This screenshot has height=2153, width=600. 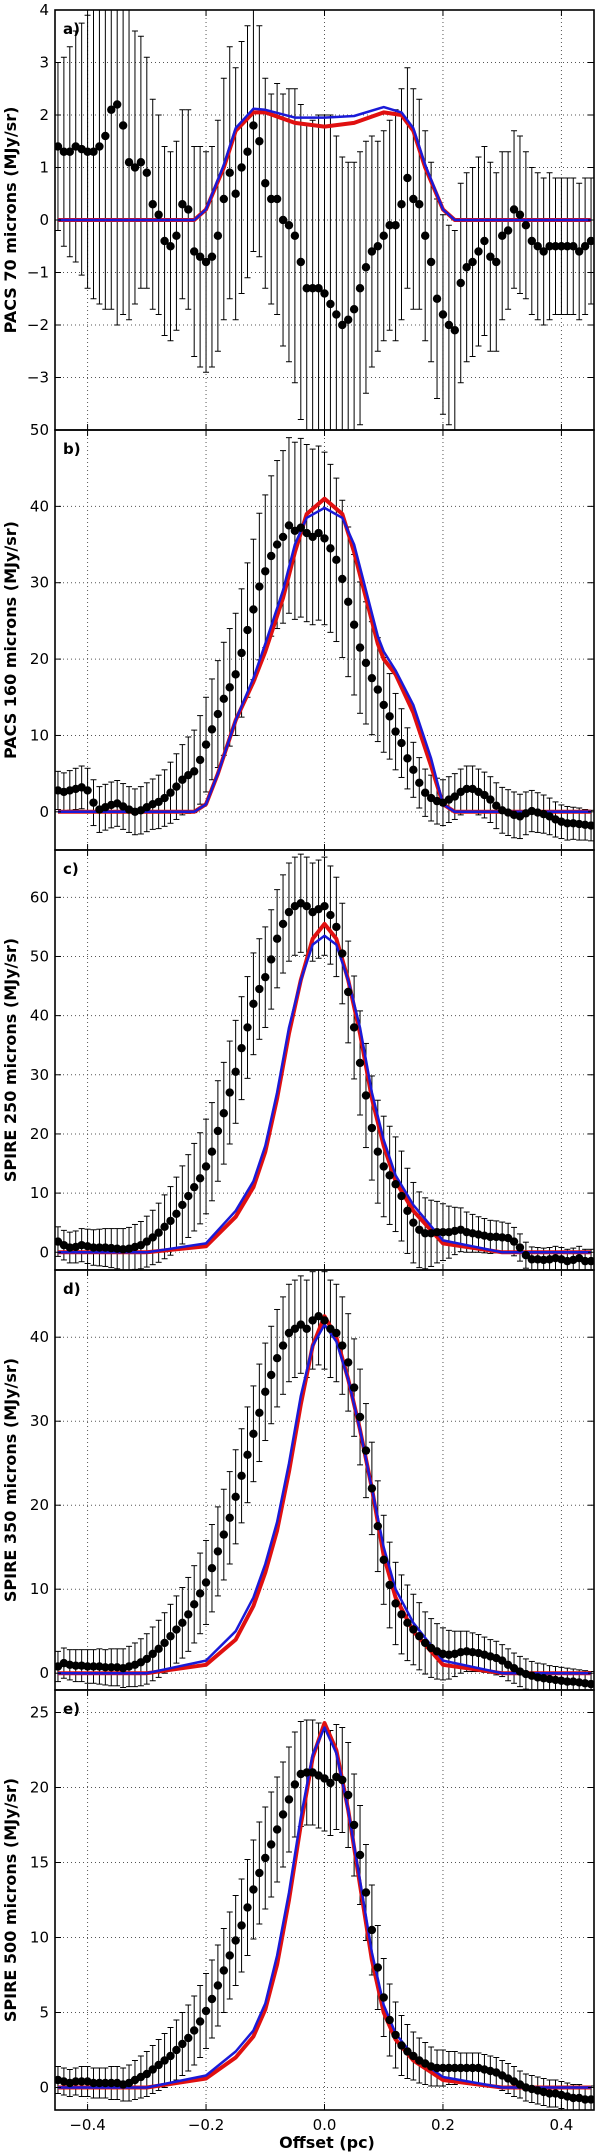 I want to click on y-tick-label: 15, so click(x=39, y=1863).